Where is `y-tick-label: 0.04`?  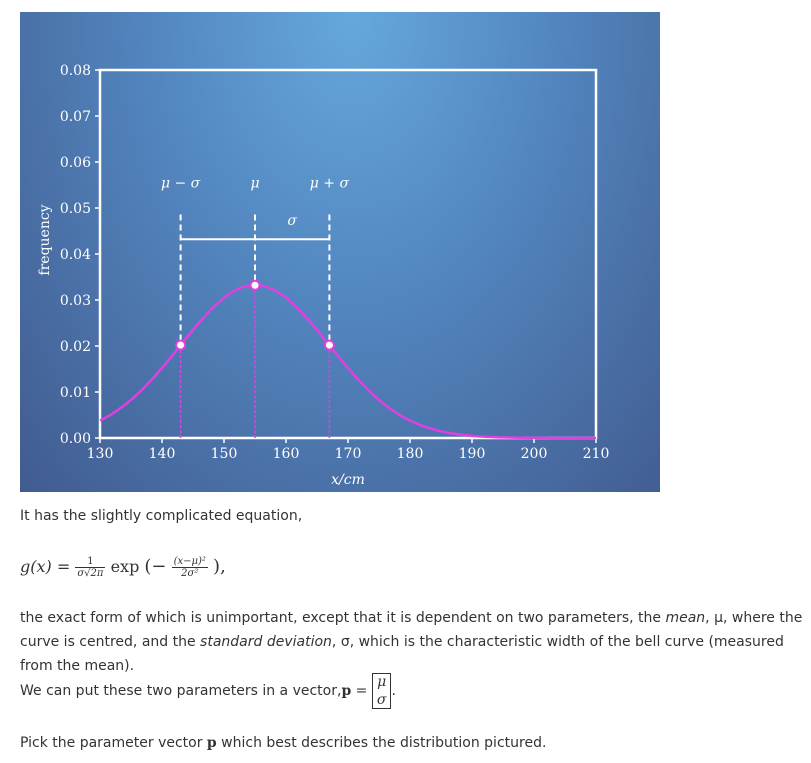
y-tick-label: 0.04 is located at coordinates (75, 255).